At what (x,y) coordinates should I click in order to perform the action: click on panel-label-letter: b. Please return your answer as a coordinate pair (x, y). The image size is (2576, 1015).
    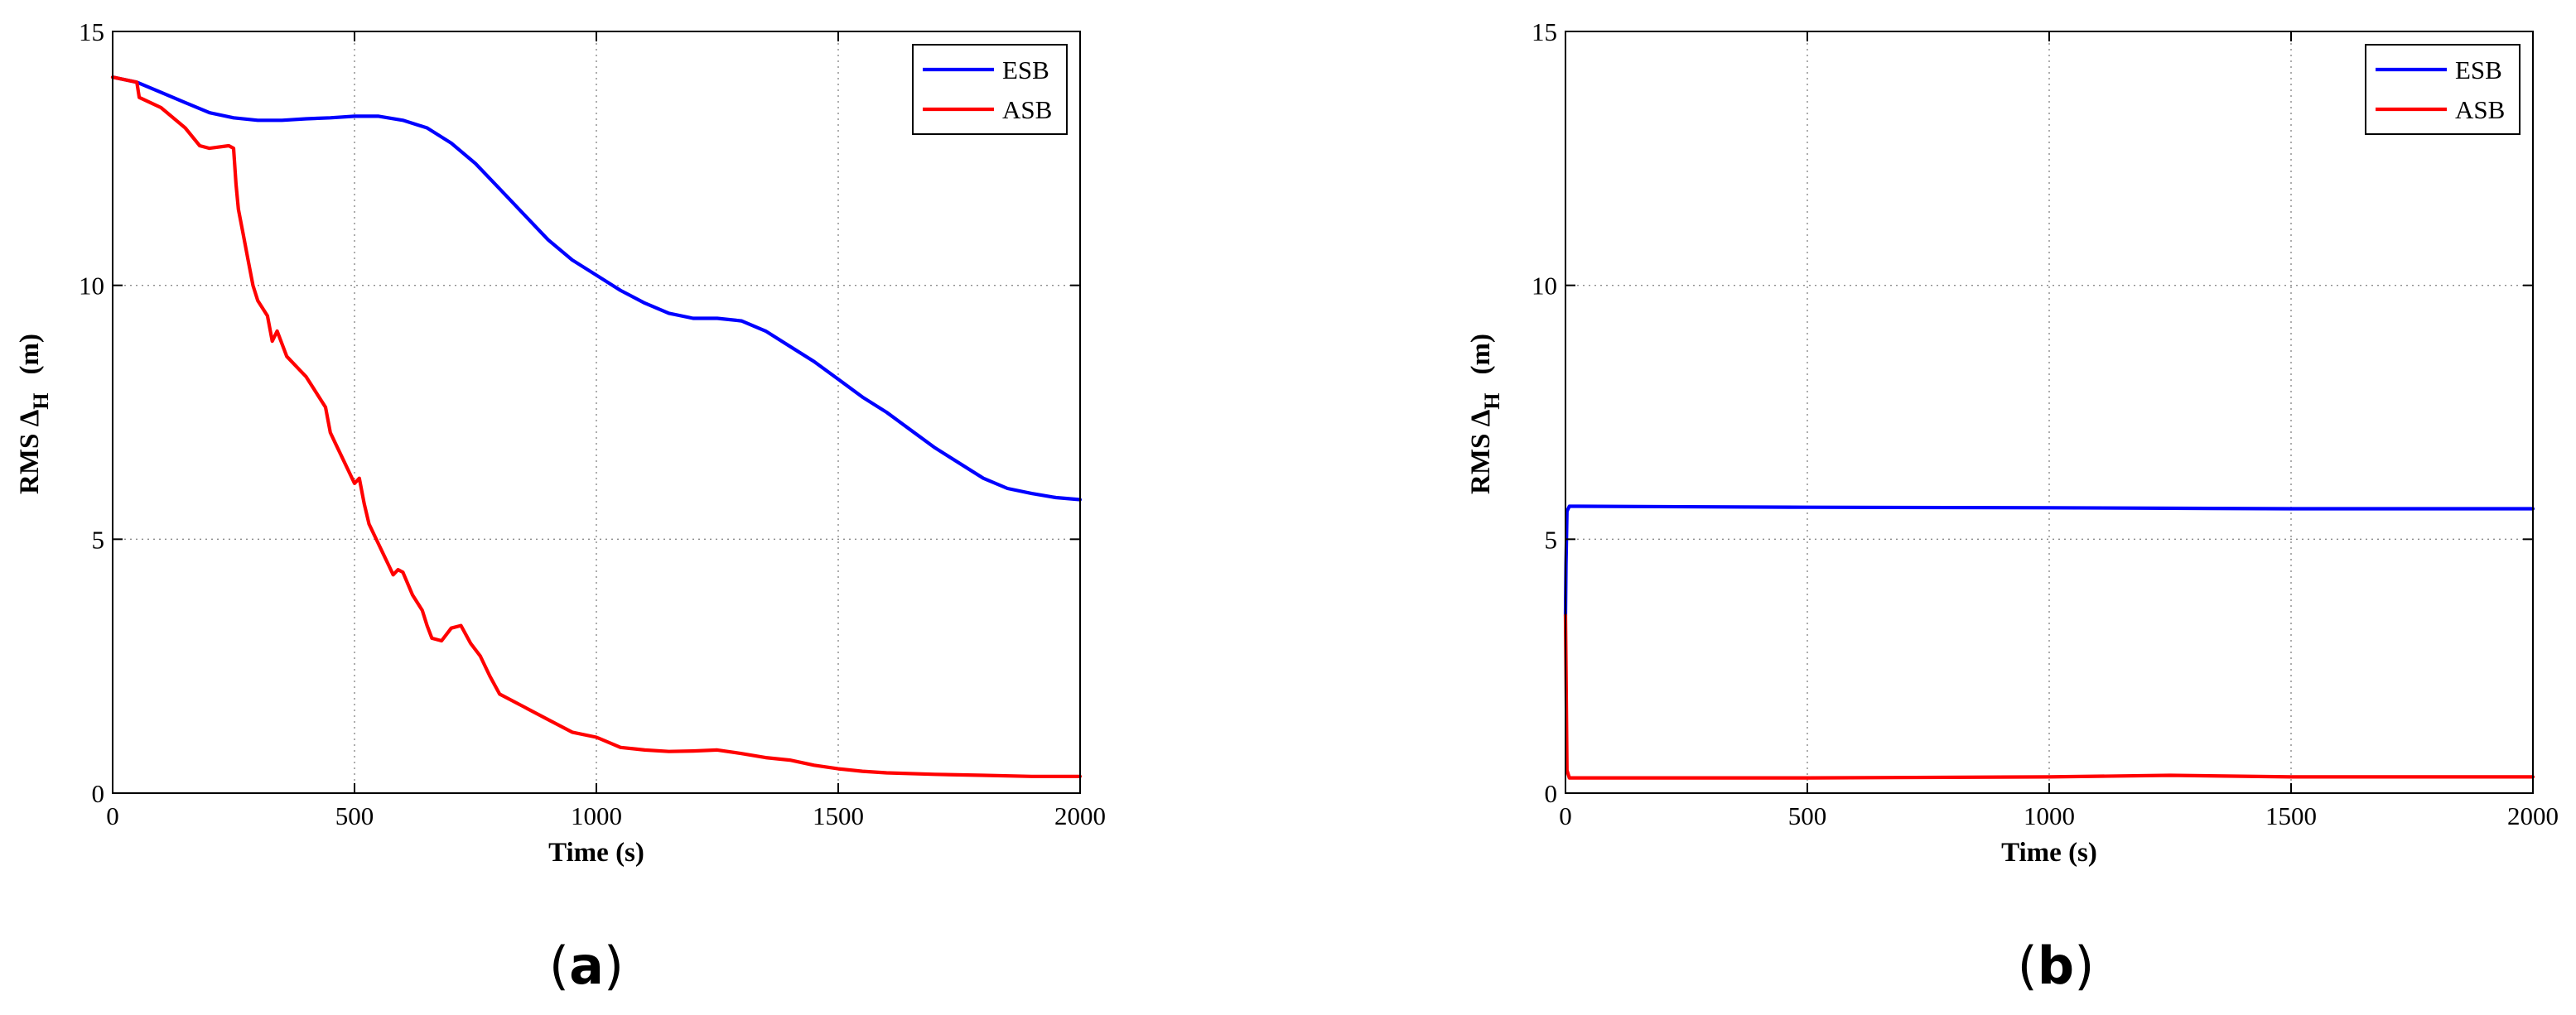
    Looking at the image, I should click on (2056, 966).